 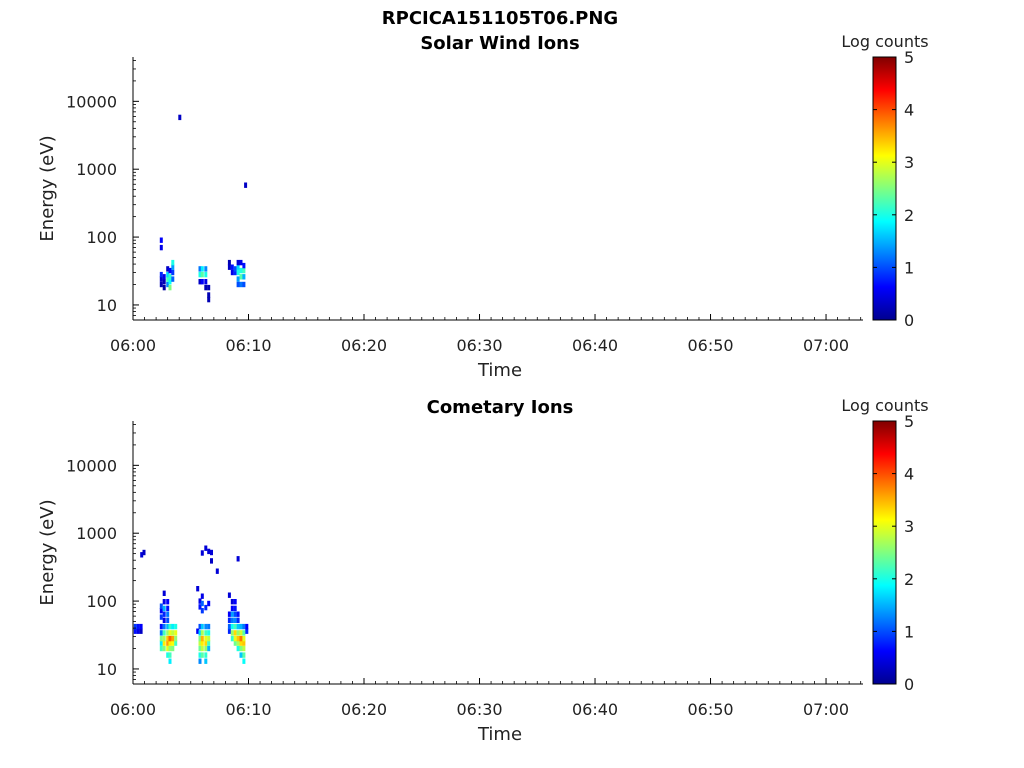 I want to click on x-tick-label: 06:00, so click(x=133, y=709).